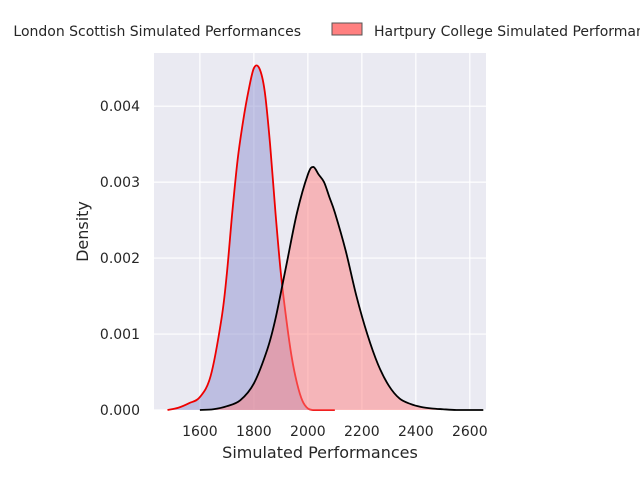 This screenshot has width=640, height=480. What do you see at coordinates (362, 432) in the screenshot?
I see `x-tick-label: 2200` at bounding box center [362, 432].